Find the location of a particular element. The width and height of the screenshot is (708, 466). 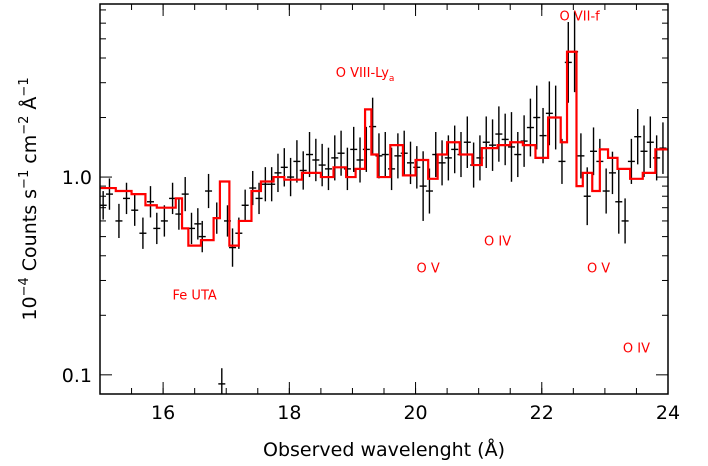

line-annotation: O VIII-Lya is located at coordinates (365, 75).